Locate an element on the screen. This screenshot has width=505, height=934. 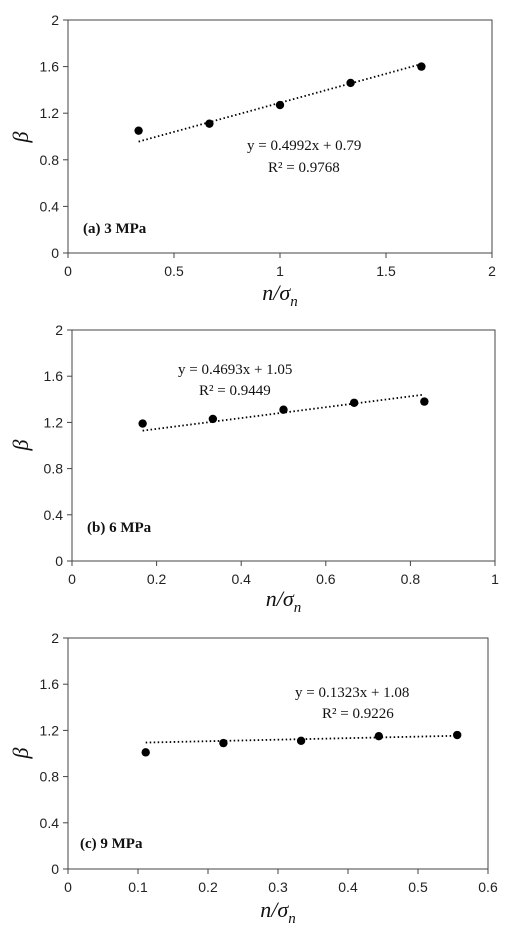
x-tick-label: 0.1 is located at coordinates (138, 887).